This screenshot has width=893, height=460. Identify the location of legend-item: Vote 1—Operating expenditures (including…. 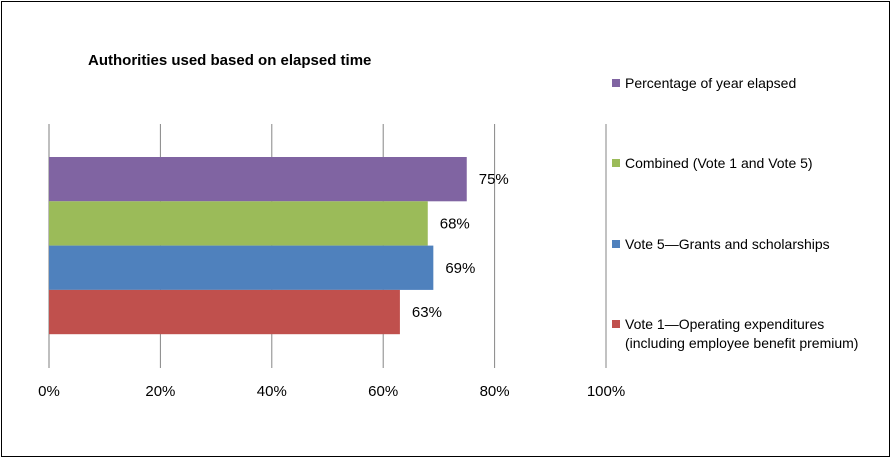
(735, 334).